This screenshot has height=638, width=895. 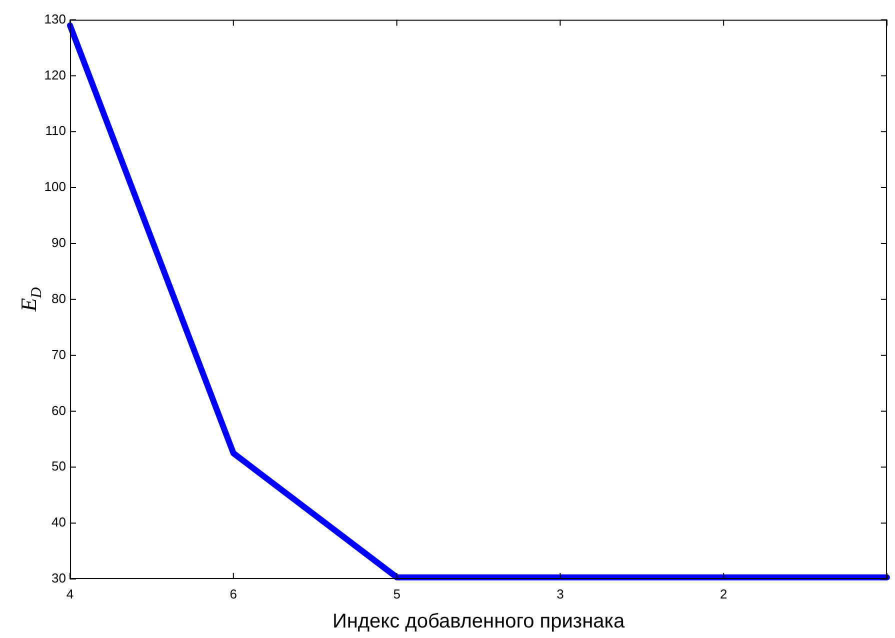 What do you see at coordinates (724, 594) in the screenshot?
I see `x-tick-label: 2` at bounding box center [724, 594].